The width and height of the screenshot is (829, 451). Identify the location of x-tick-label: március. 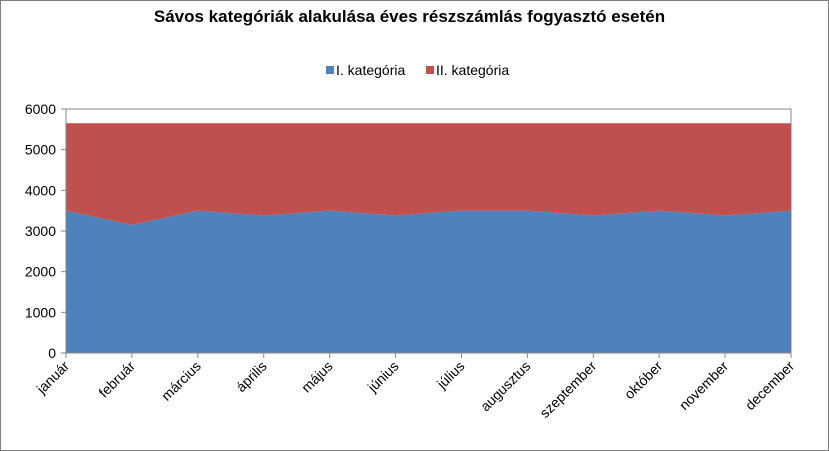
(181, 381).